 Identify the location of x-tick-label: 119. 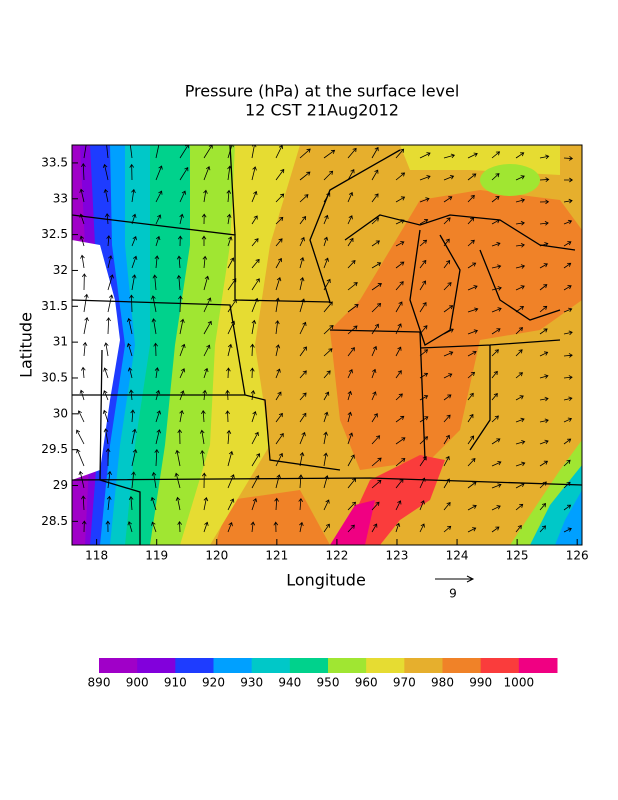
(156, 556).